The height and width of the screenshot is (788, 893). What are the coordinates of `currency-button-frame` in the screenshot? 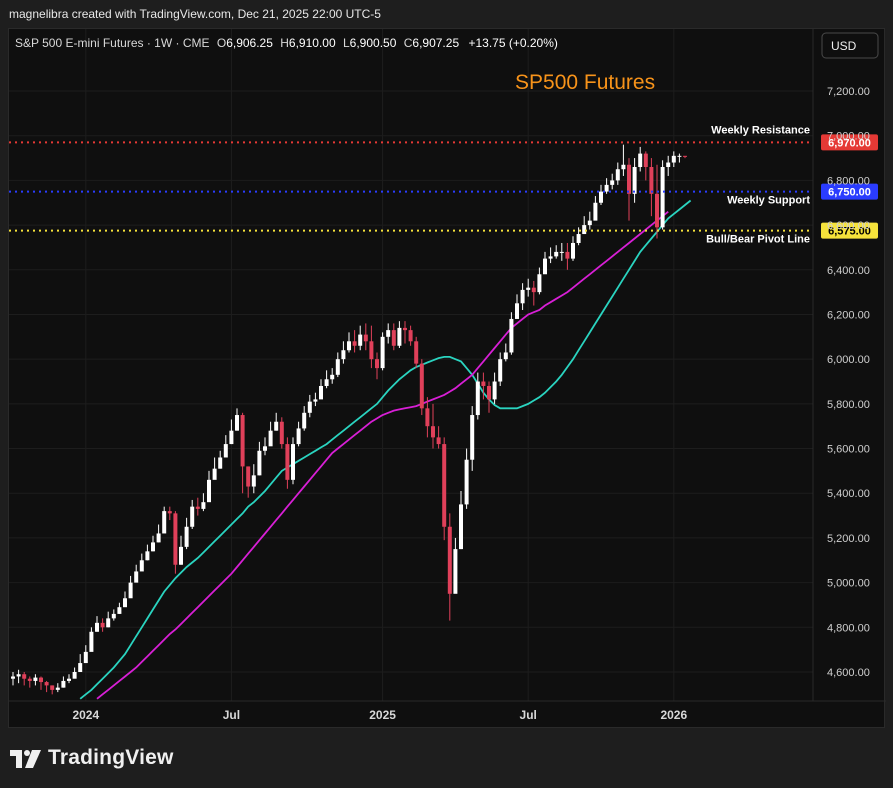 It's located at (850, 45).